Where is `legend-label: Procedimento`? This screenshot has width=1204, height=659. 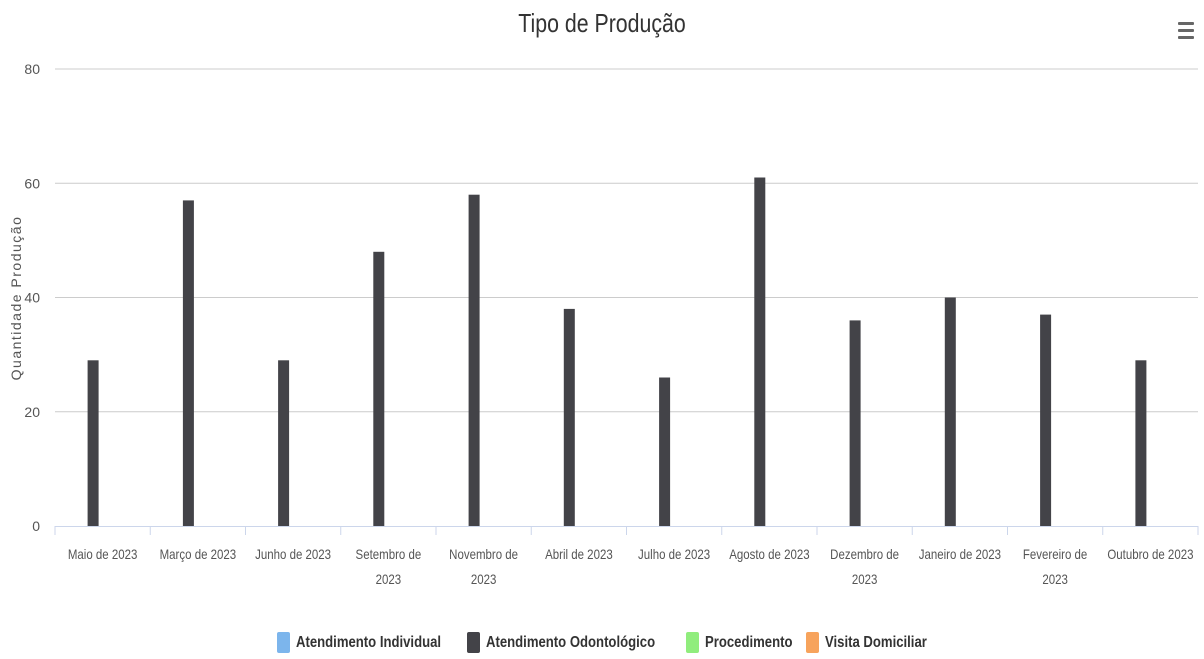 legend-label: Procedimento is located at coordinates (749, 642).